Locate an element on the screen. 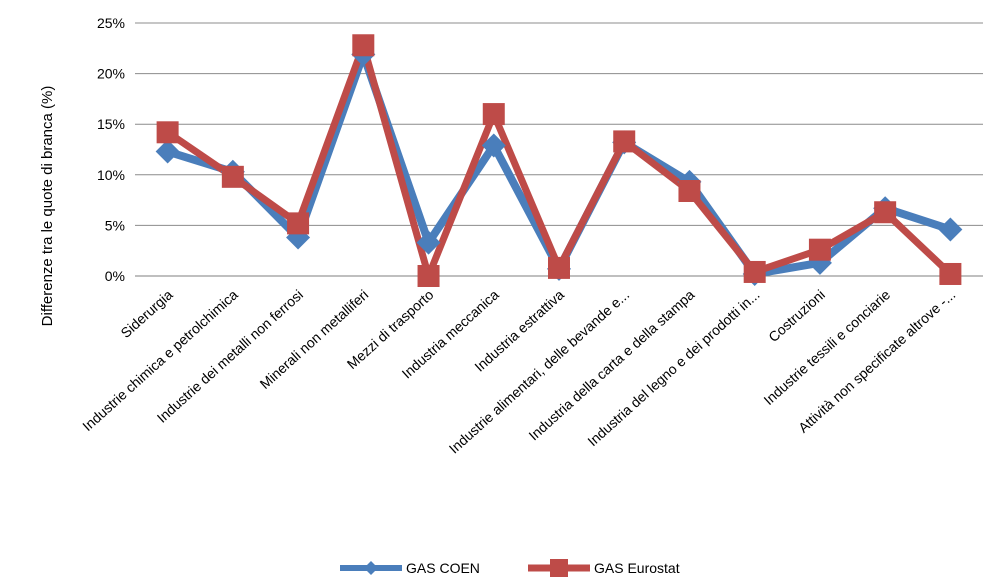  y-tick-label: 20% is located at coordinates (111, 74).